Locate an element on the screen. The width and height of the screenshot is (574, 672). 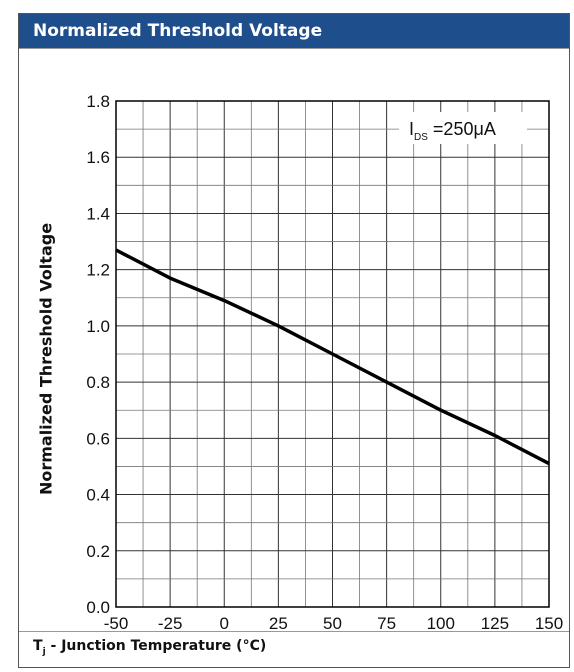
y-tick-label: 1.6 is located at coordinates (98, 157).